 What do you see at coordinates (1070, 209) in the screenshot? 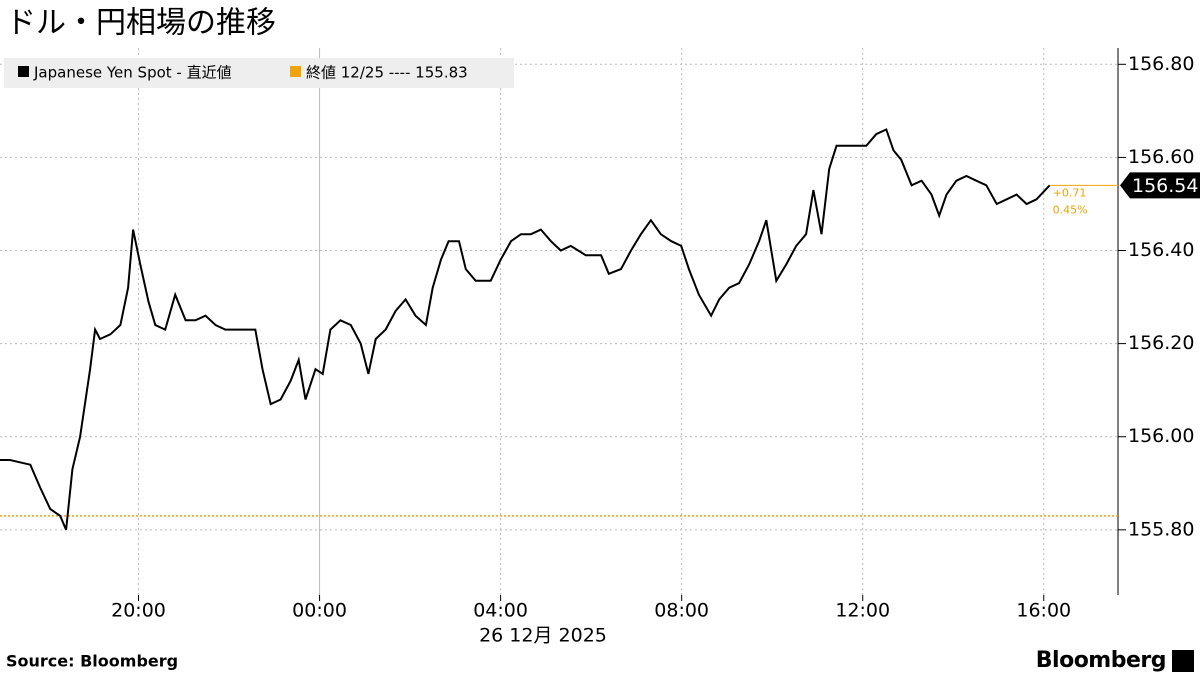
I see `change-label: 0.45%` at bounding box center [1070, 209].